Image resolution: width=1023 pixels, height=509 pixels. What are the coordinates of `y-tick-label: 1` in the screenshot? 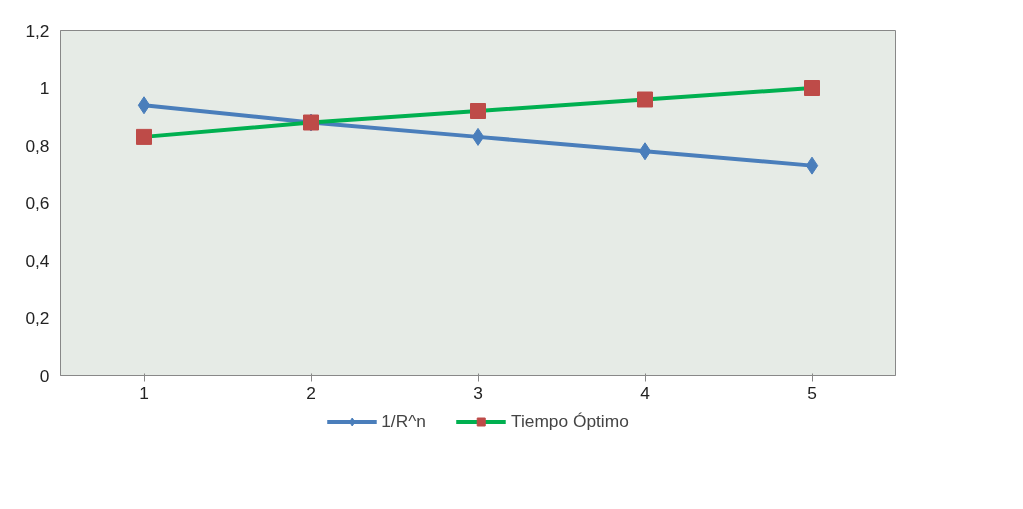 It's located at (44, 88).